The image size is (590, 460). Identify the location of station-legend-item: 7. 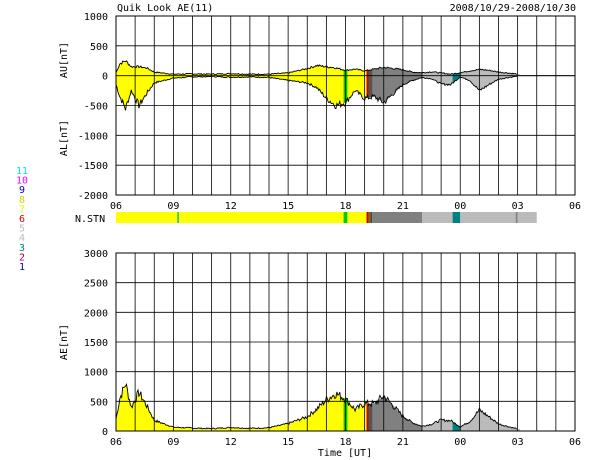
(22, 209).